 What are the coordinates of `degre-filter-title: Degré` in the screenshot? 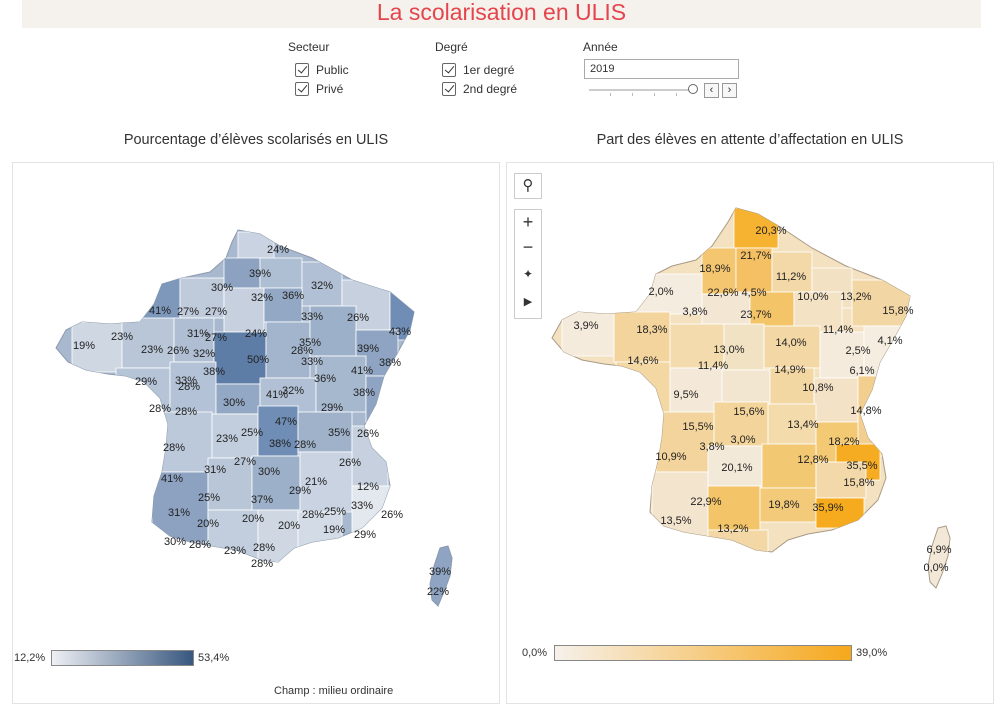 It's located at (451, 47).